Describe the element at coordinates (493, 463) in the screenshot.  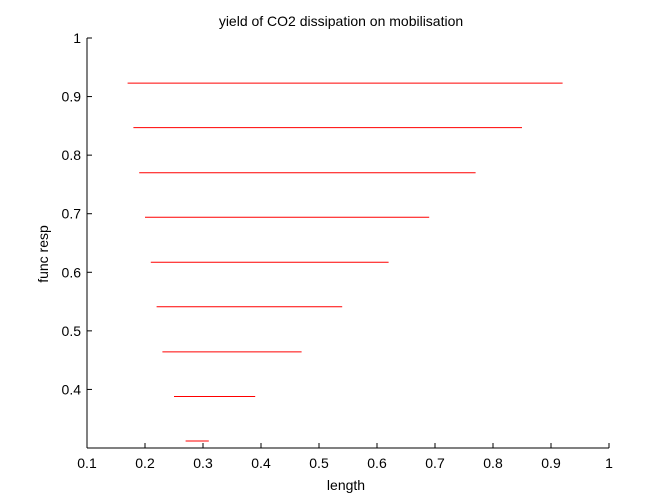
I see `x-tick-label: 0.8` at that location.